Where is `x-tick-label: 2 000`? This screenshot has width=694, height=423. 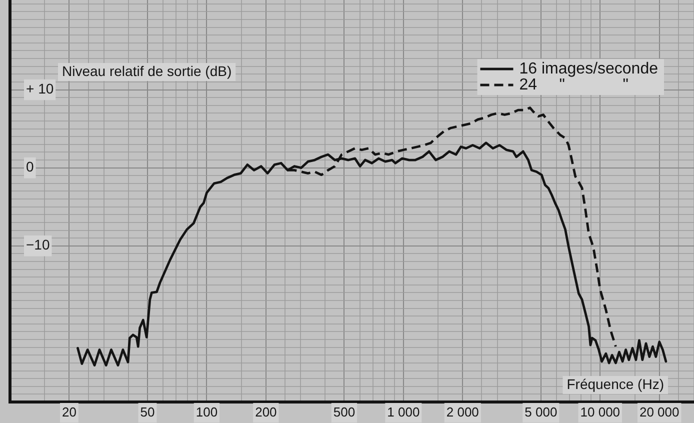
x-tick-label: 2 000 is located at coordinates (462, 412).